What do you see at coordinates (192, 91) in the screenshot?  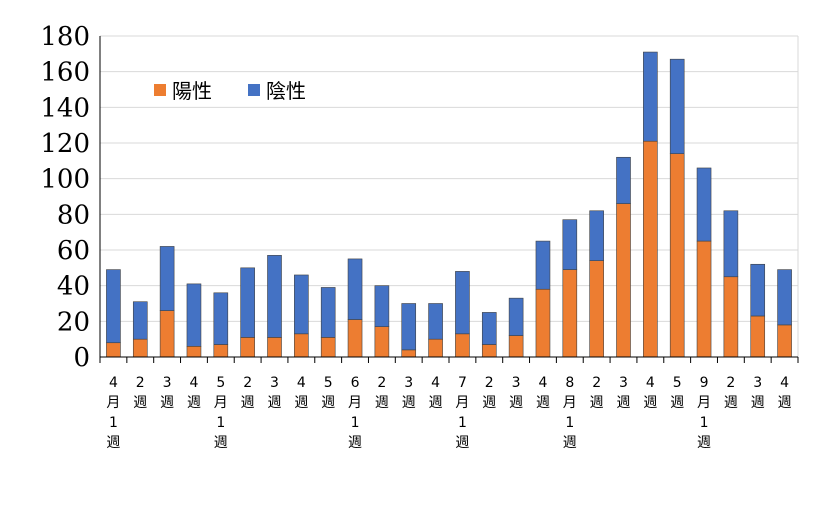 I see `legend-label-positive: 陽性` at bounding box center [192, 91].